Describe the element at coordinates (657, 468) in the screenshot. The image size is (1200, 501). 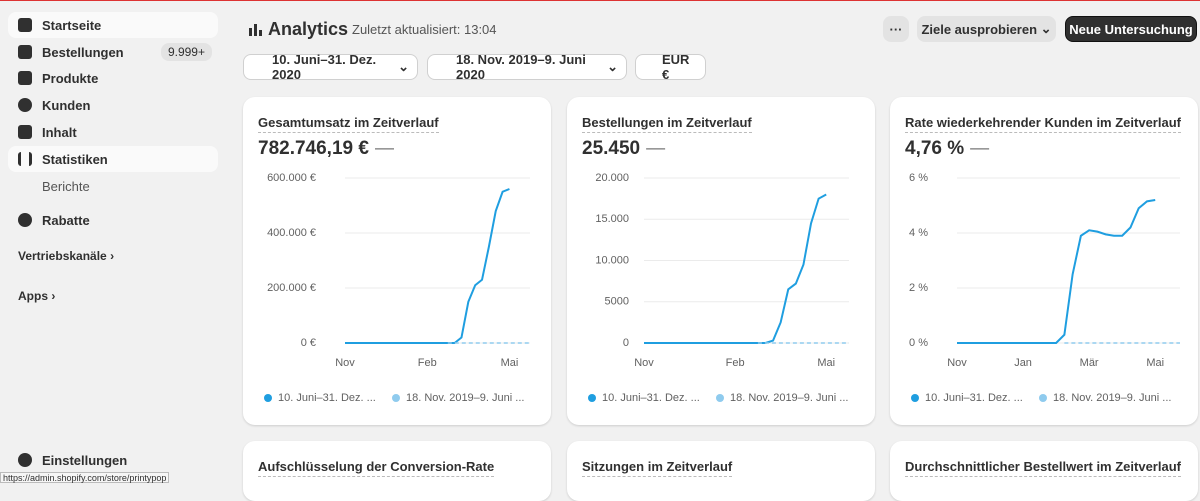
I see `card-title: Sitzungen im Zeitverlauf` at that location.